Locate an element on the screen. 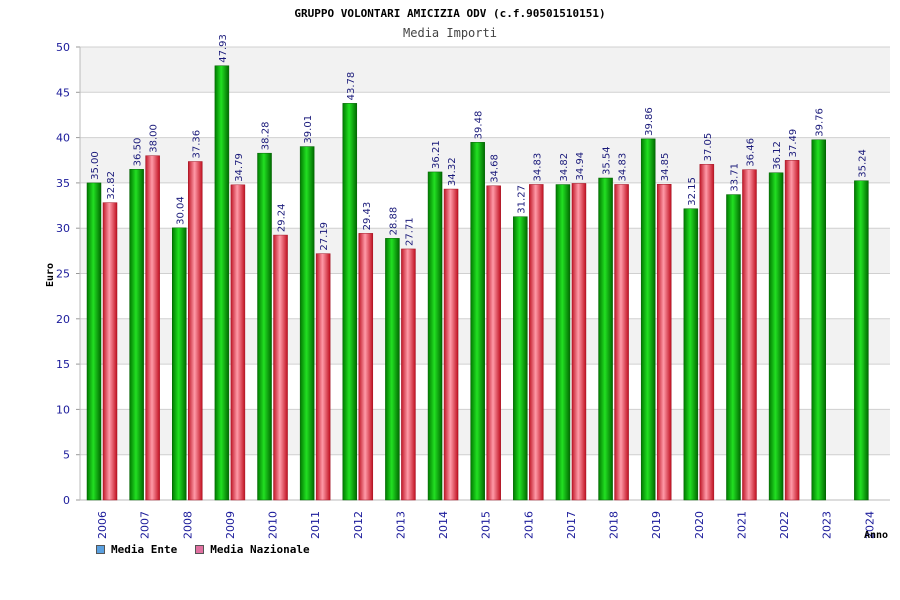  x-tick-label: 2006 is located at coordinates (102, 525).